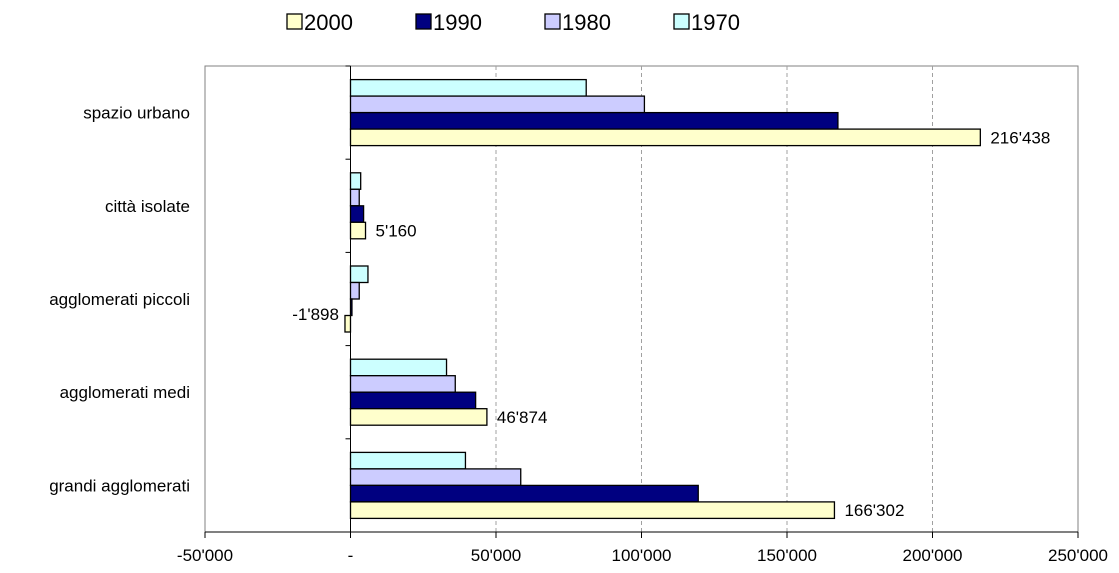  What do you see at coordinates (665, 137) in the screenshot?
I see `bar-spazio-urbano-2000` at bounding box center [665, 137].